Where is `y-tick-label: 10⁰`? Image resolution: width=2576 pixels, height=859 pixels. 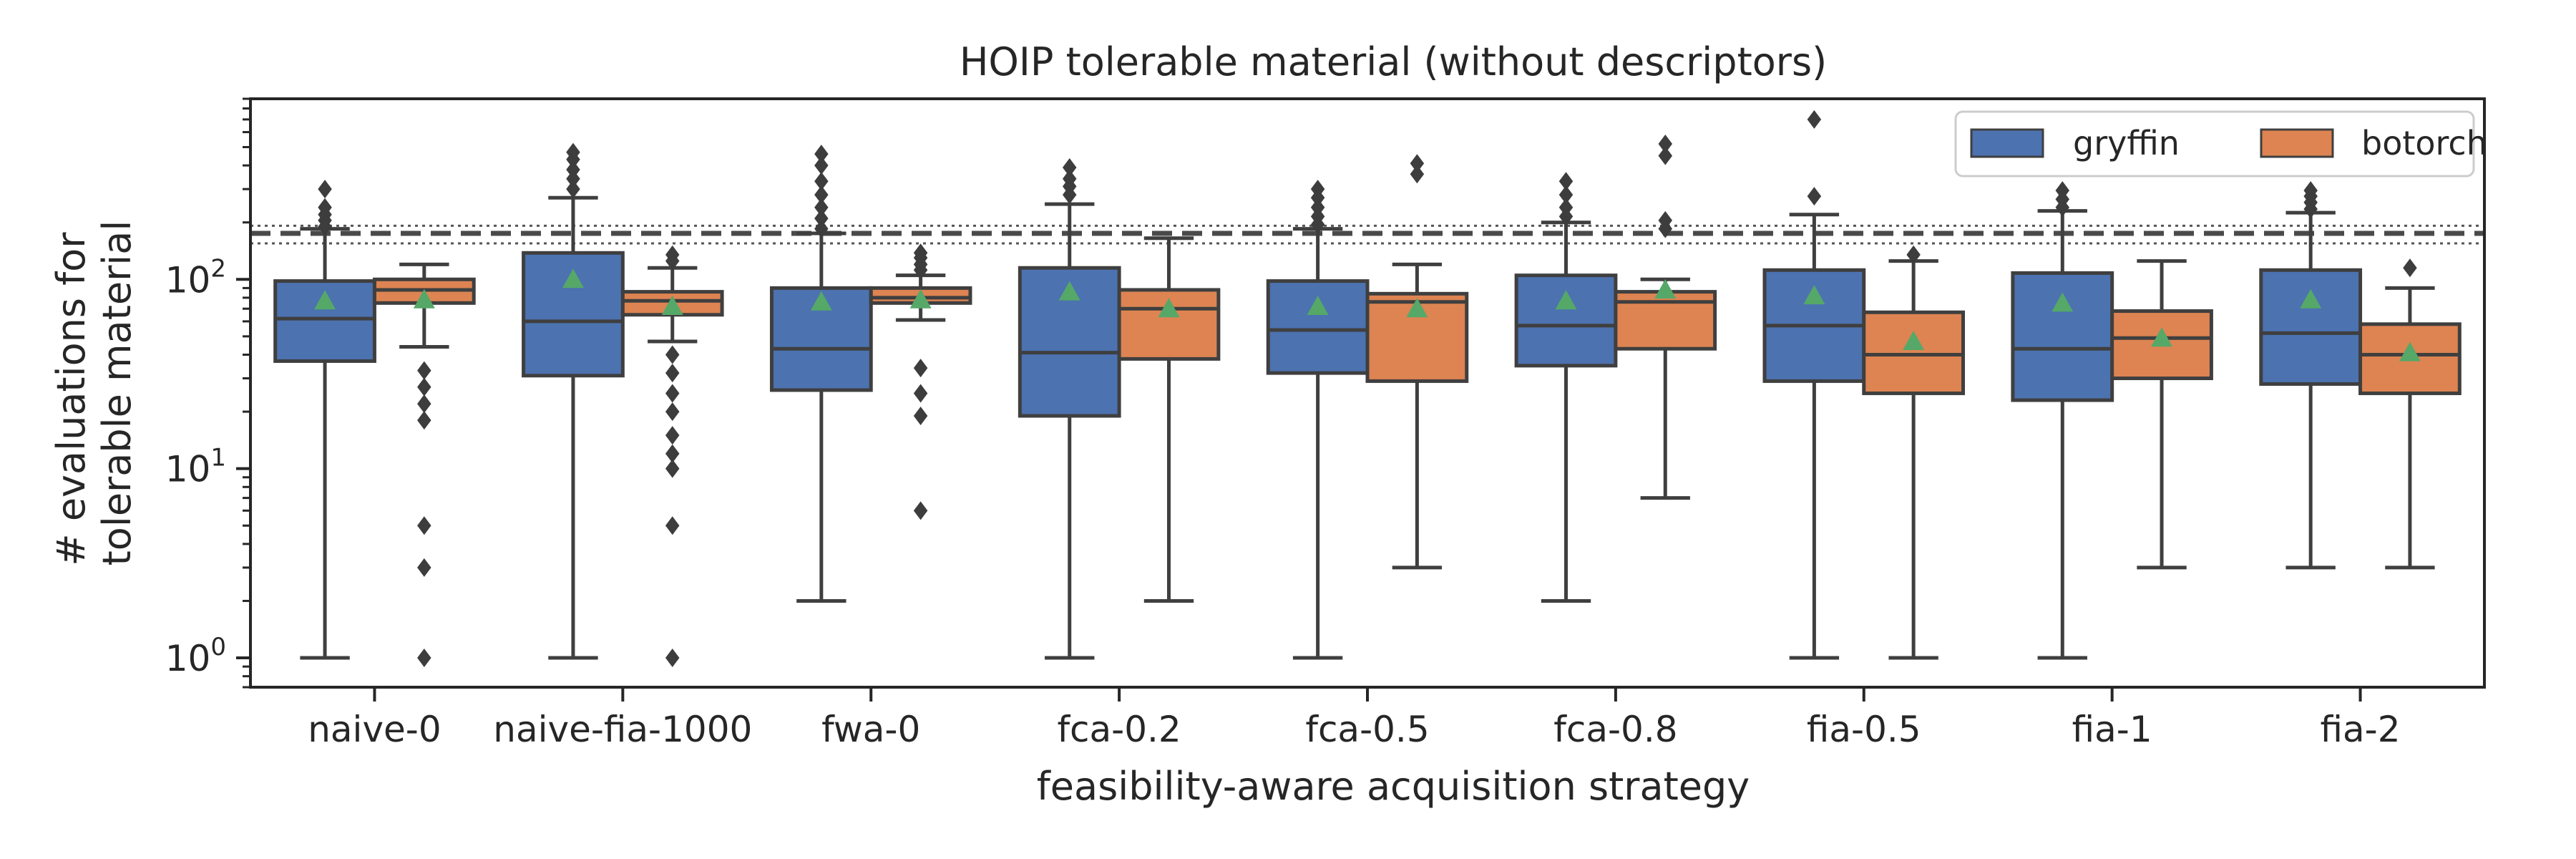
y-tick-label: 10⁰ is located at coordinates (195, 656).